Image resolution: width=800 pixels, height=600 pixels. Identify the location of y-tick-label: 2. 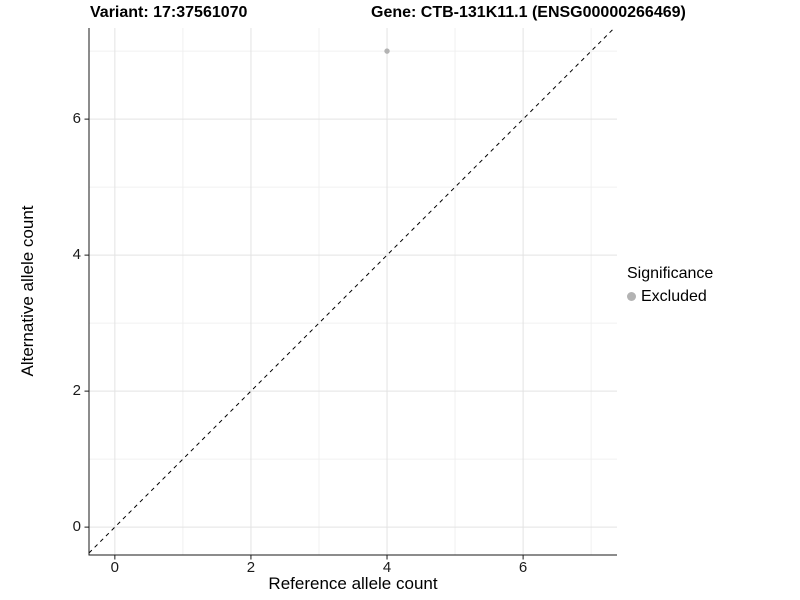
(76, 391).